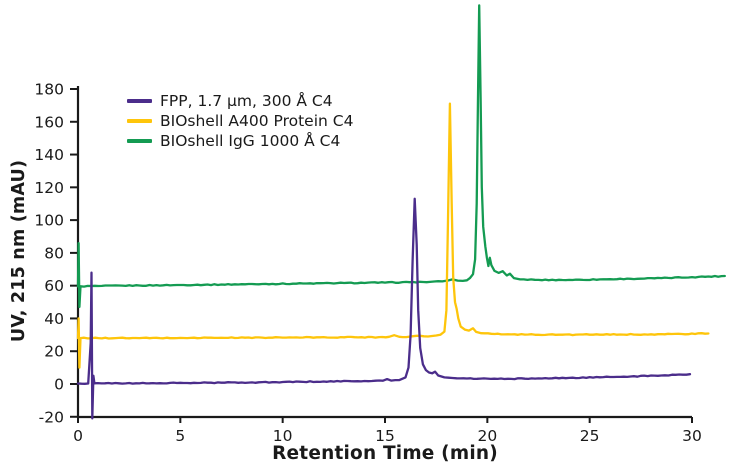  I want to click on legend-item: BIOshell A400 Protein C4, so click(240, 120).